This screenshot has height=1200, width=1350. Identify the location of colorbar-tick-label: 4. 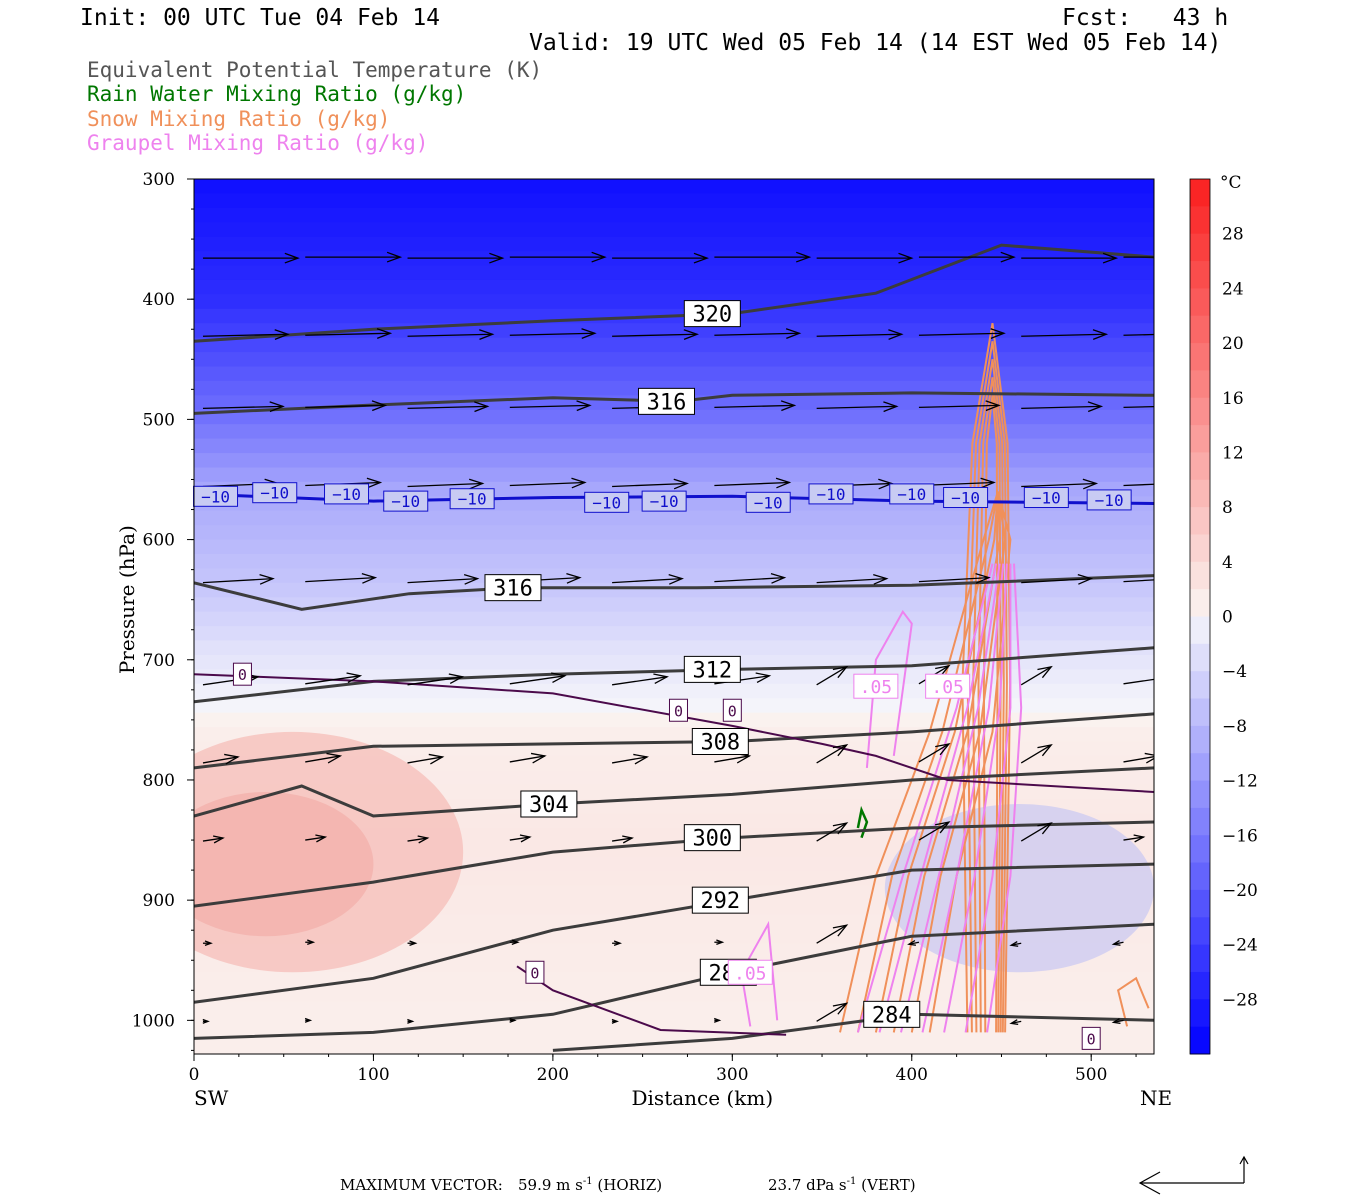
(1227, 563).